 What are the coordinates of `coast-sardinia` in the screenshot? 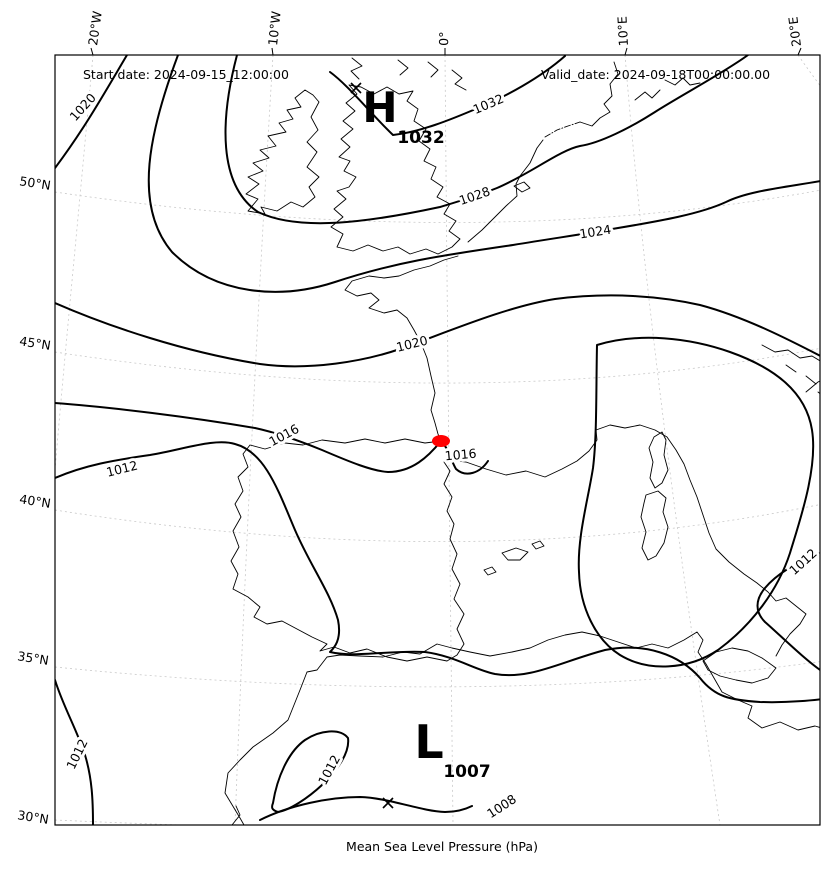 It's located at (654, 525).